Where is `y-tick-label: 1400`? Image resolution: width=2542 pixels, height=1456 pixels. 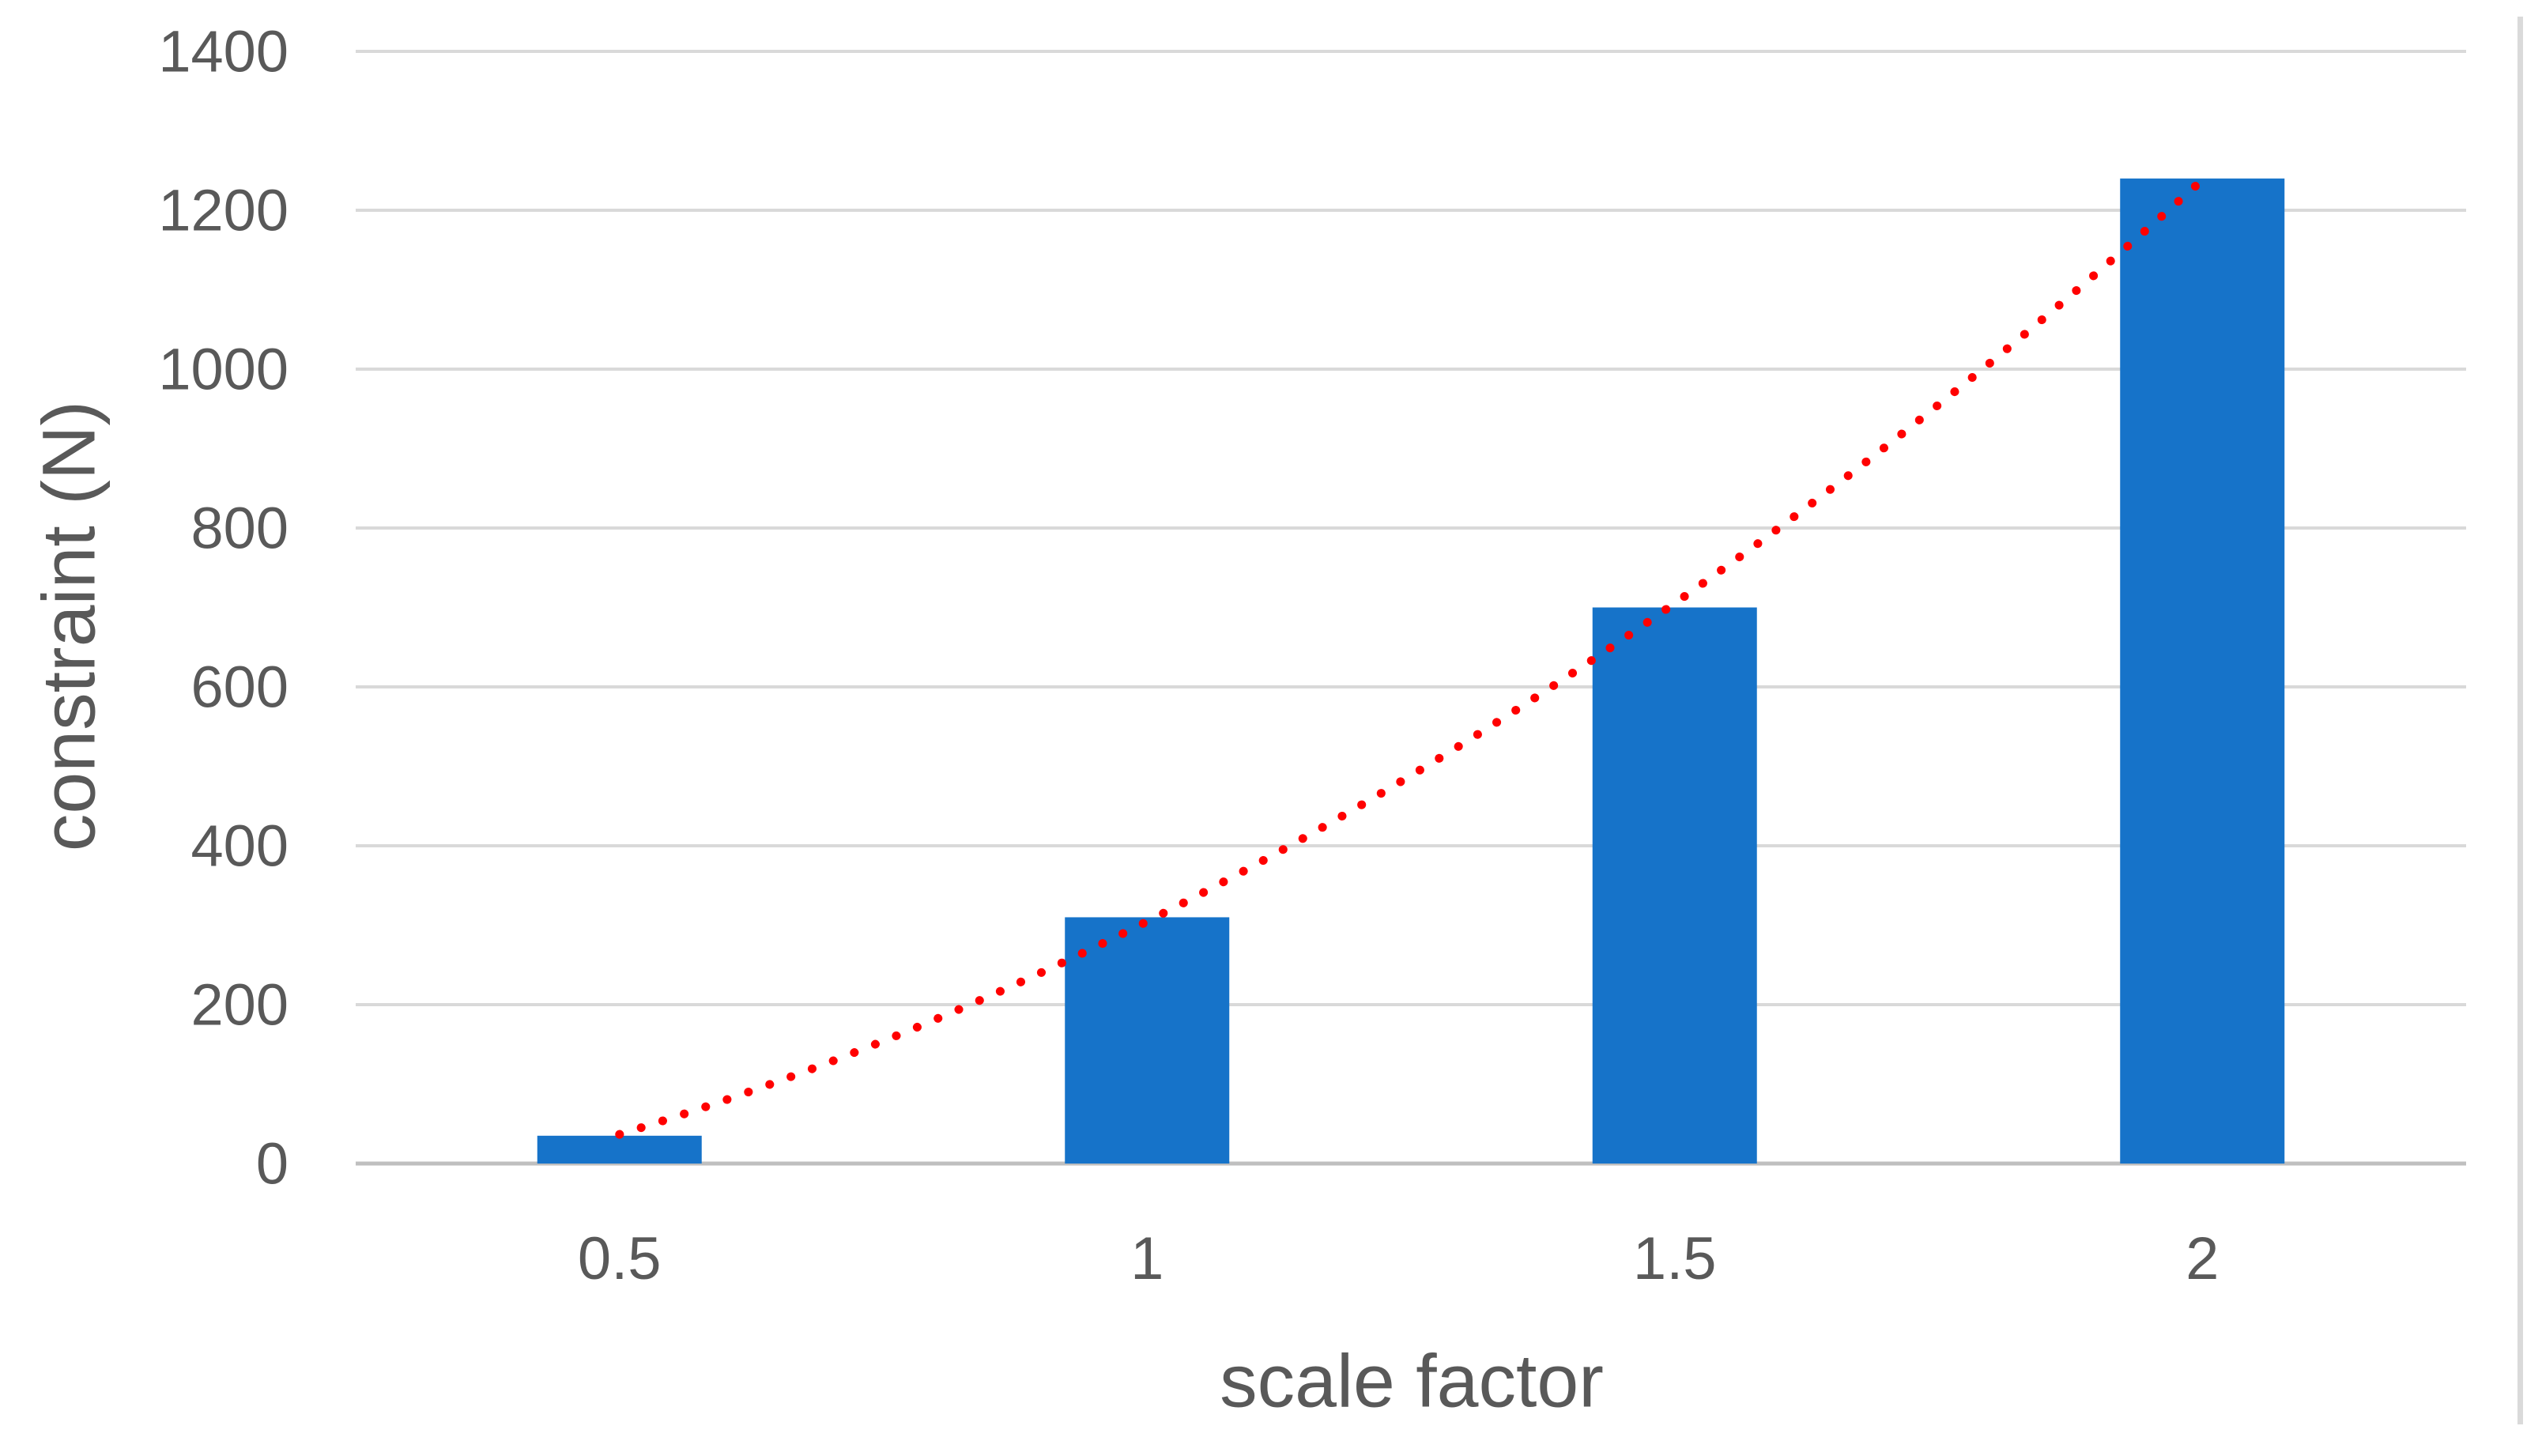 y-tick-label: 1400 is located at coordinates (223, 52).